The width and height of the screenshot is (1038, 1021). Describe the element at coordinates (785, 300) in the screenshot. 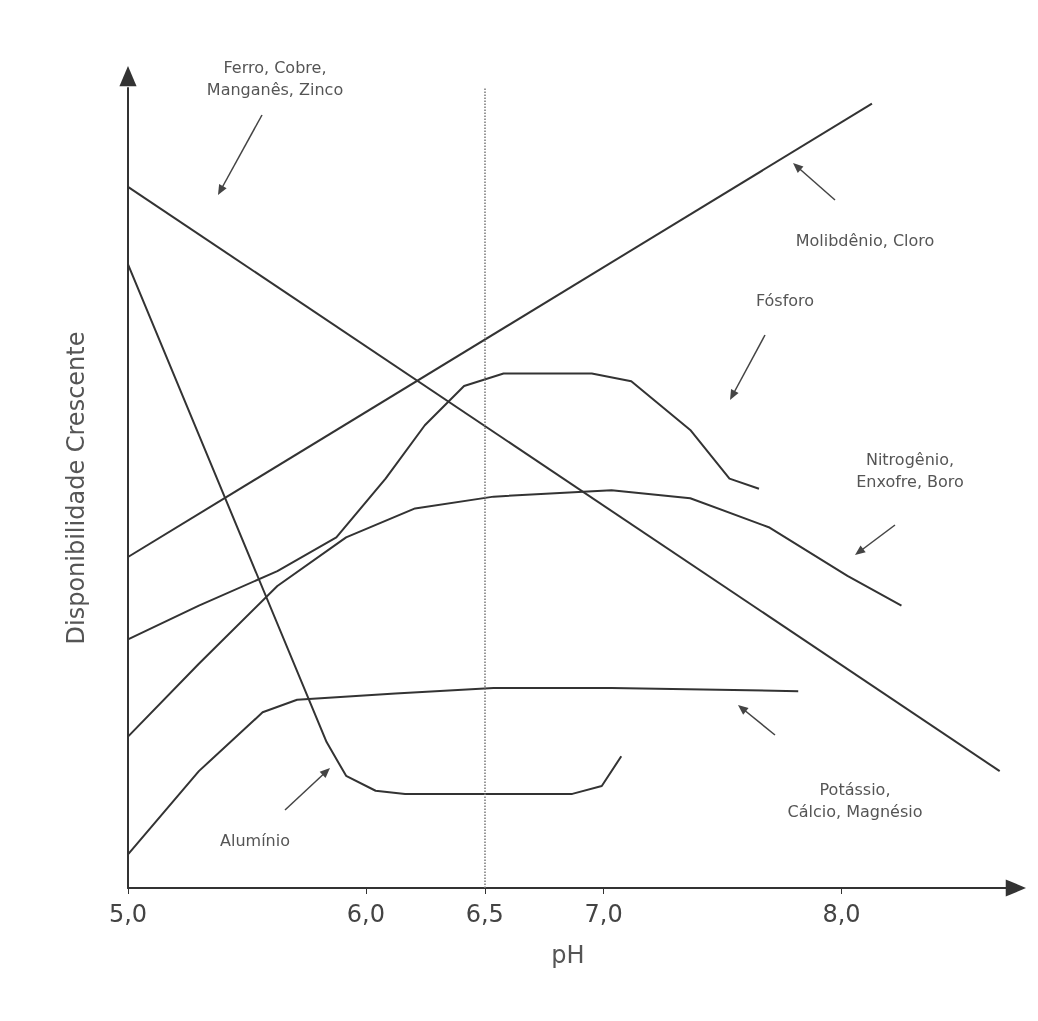

I see `annotation: Fósforo` at that location.